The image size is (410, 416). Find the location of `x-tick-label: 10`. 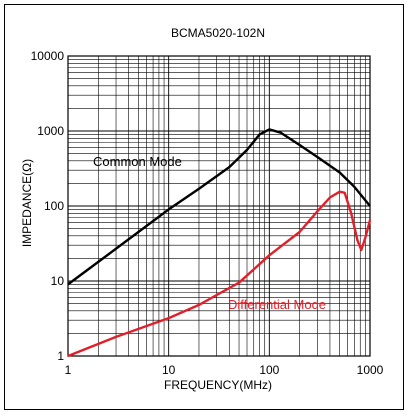

x-tick-label: 10 is located at coordinates (169, 370).